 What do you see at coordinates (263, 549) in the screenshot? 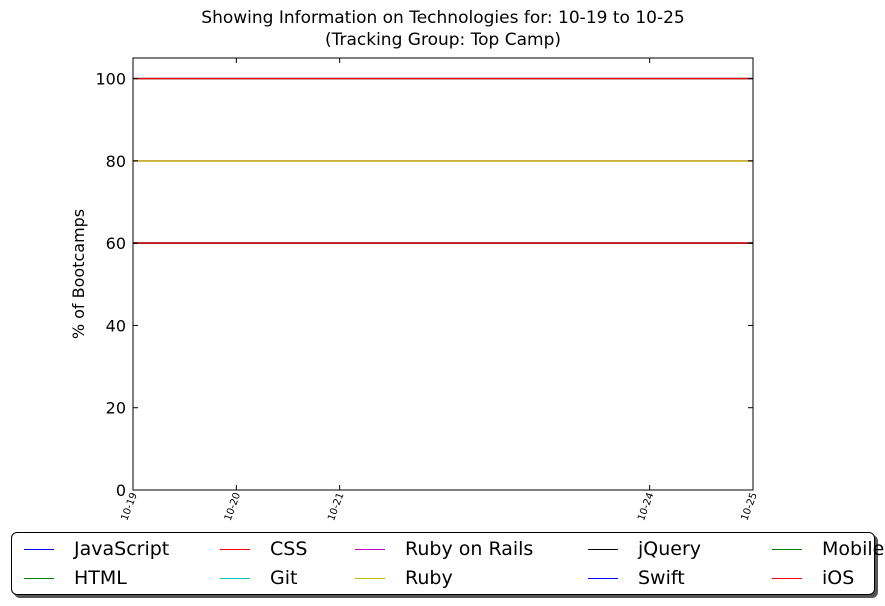
I see `legend-entry-css: CSS` at bounding box center [263, 549].